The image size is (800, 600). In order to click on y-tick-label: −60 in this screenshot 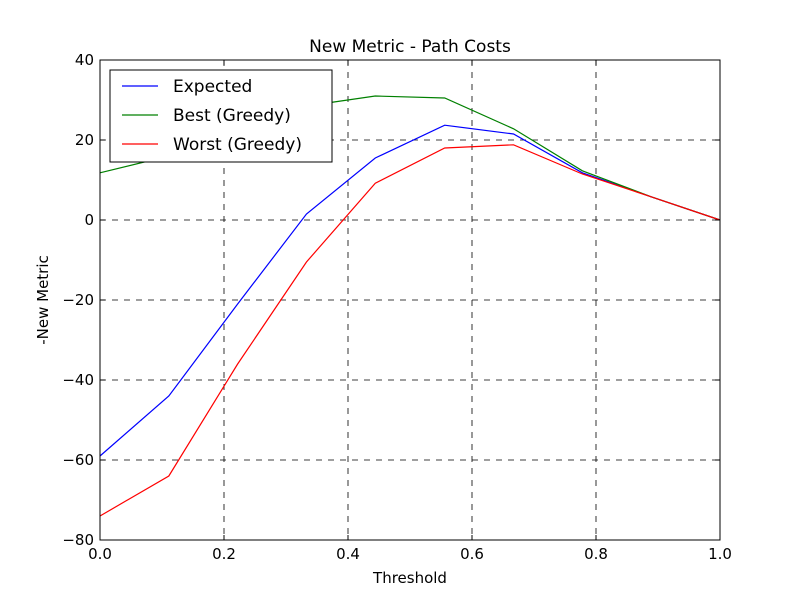, I will do `click(78, 460)`.